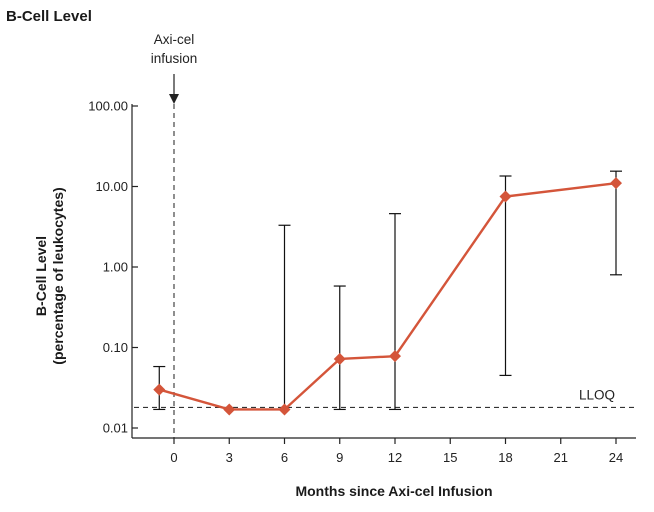 This screenshot has width=654, height=512. I want to click on x-tick-label: 24, so click(616, 457).